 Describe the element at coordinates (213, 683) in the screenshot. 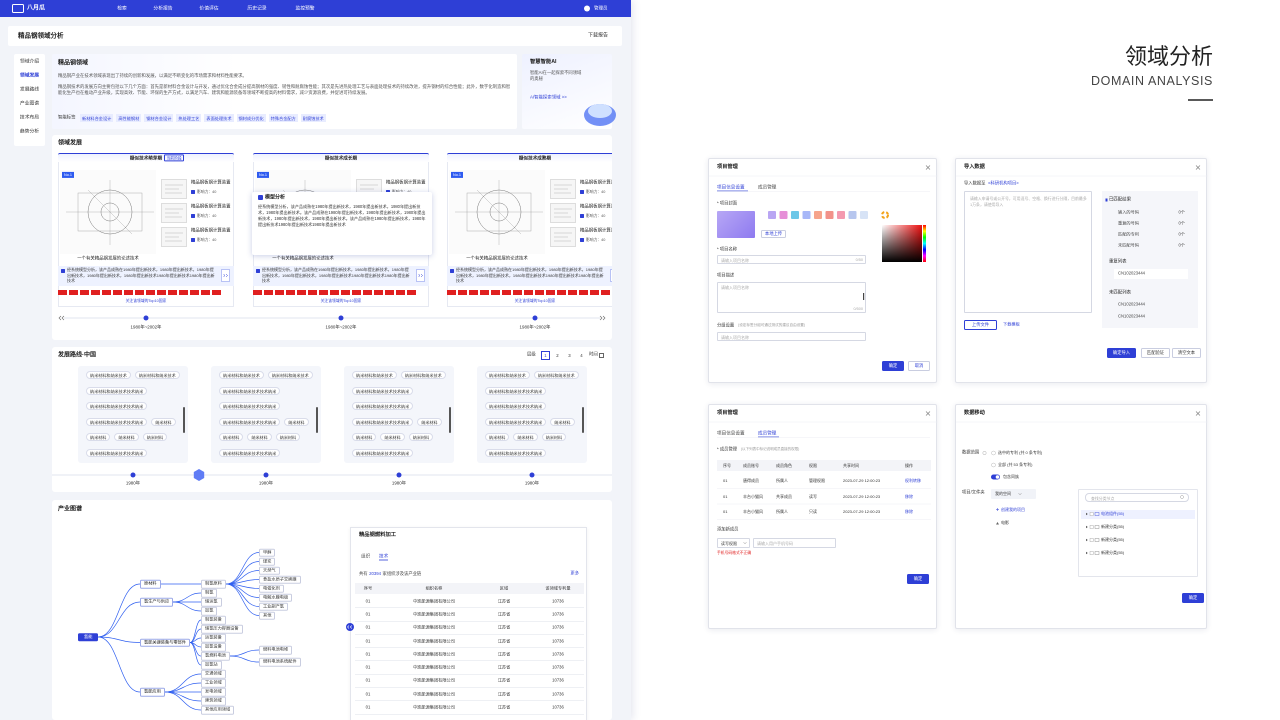

I see `map-node: 工业领域` at that location.